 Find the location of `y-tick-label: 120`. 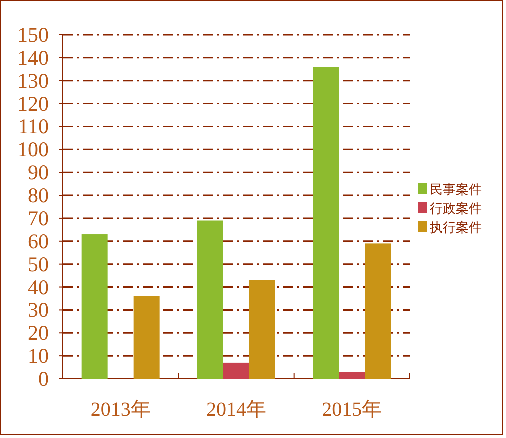

y-tick-label: 120 is located at coordinates (33, 104).